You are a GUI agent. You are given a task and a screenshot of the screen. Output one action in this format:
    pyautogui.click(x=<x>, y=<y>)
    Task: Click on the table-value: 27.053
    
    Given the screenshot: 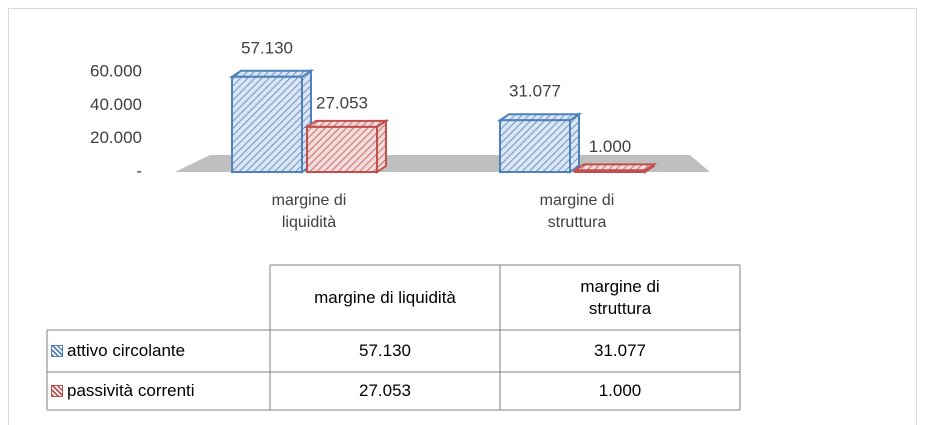 What is the action you would take?
    pyautogui.click(x=385, y=390)
    